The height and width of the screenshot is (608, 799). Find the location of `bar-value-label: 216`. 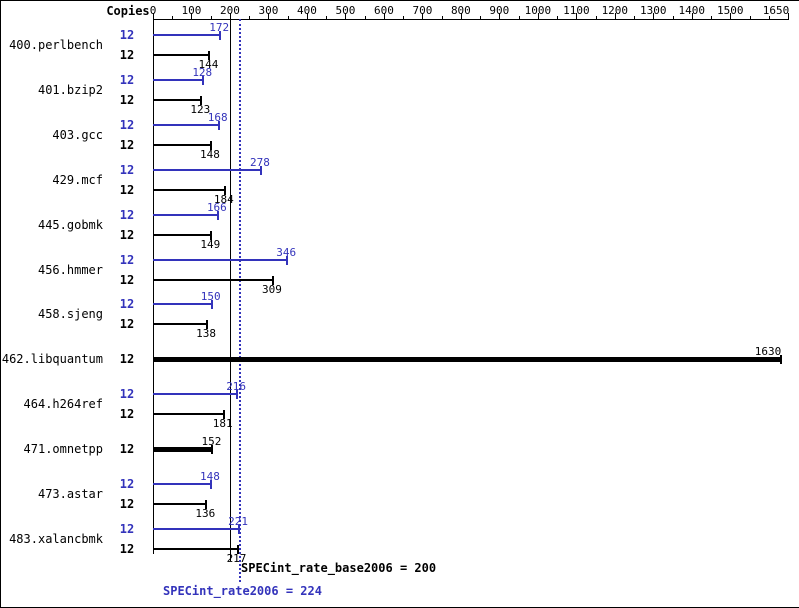

bar-value-label: 216 is located at coordinates (236, 387).